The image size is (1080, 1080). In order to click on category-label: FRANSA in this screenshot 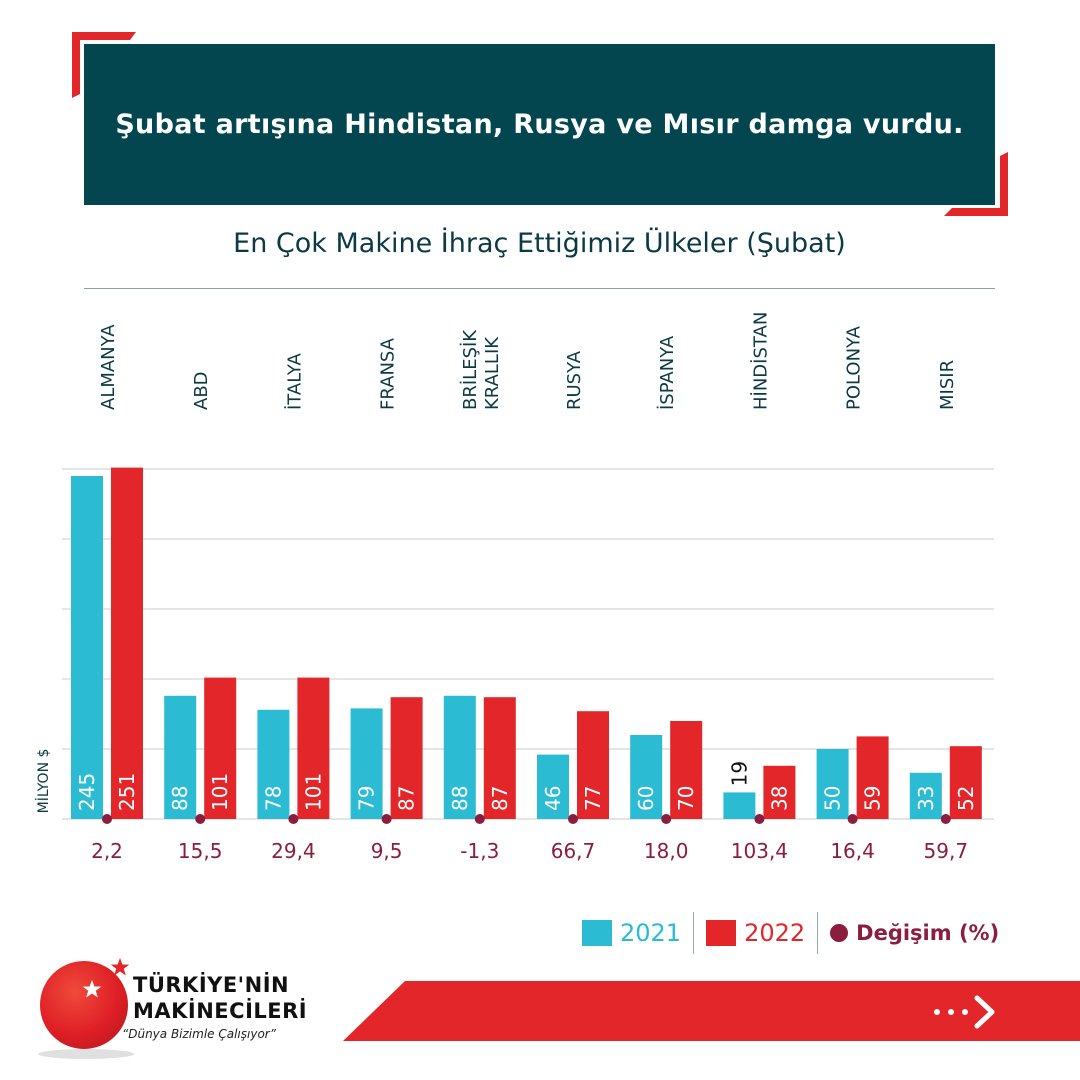, I will do `click(388, 373)`.